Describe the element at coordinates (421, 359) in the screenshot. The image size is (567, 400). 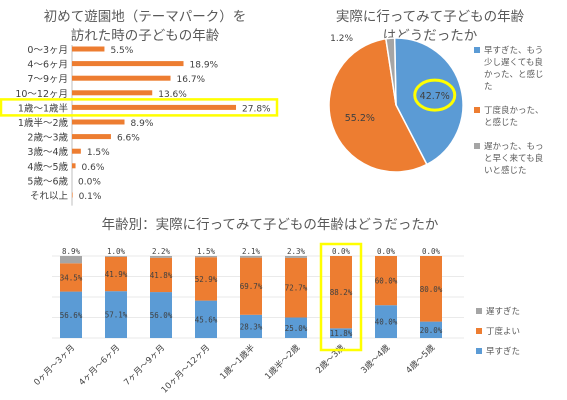
I see `chart3-category-label: 4歳～5歳` at that location.